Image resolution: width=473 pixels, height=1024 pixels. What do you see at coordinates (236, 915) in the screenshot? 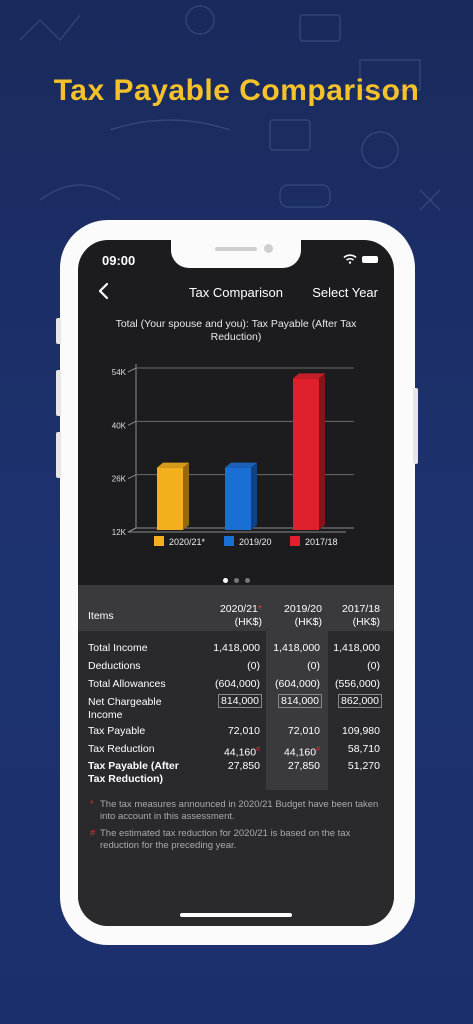
I see `home-indicator` at bounding box center [236, 915].